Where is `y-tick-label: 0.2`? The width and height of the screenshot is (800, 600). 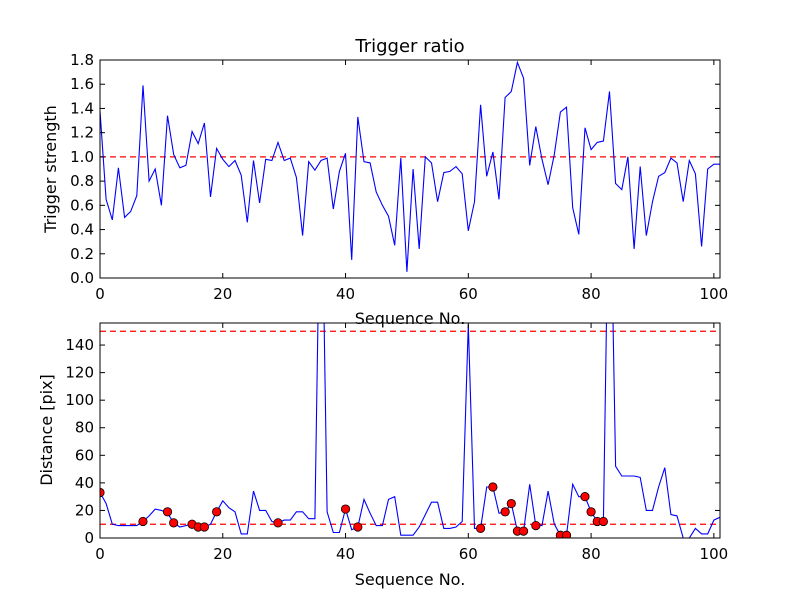
y-tick-label: 0.2 is located at coordinates (82, 254).